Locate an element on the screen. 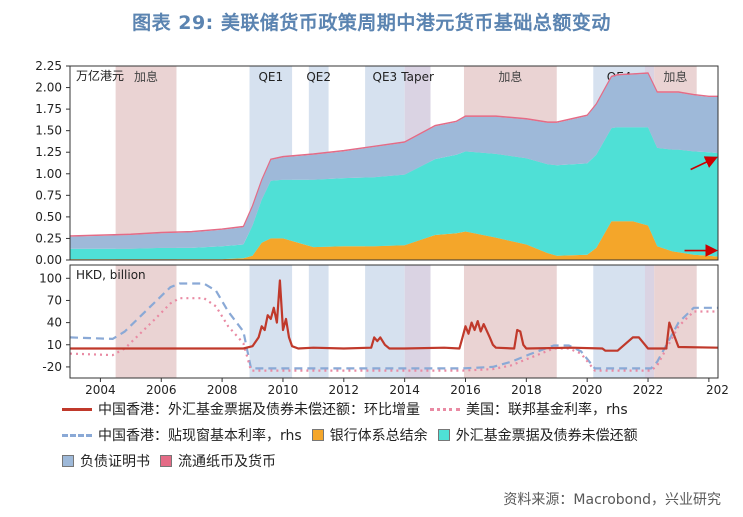 Image resolution: width=743 pixels, height=517 pixels. xtick-label-4: 2012 is located at coordinates (344, 390).